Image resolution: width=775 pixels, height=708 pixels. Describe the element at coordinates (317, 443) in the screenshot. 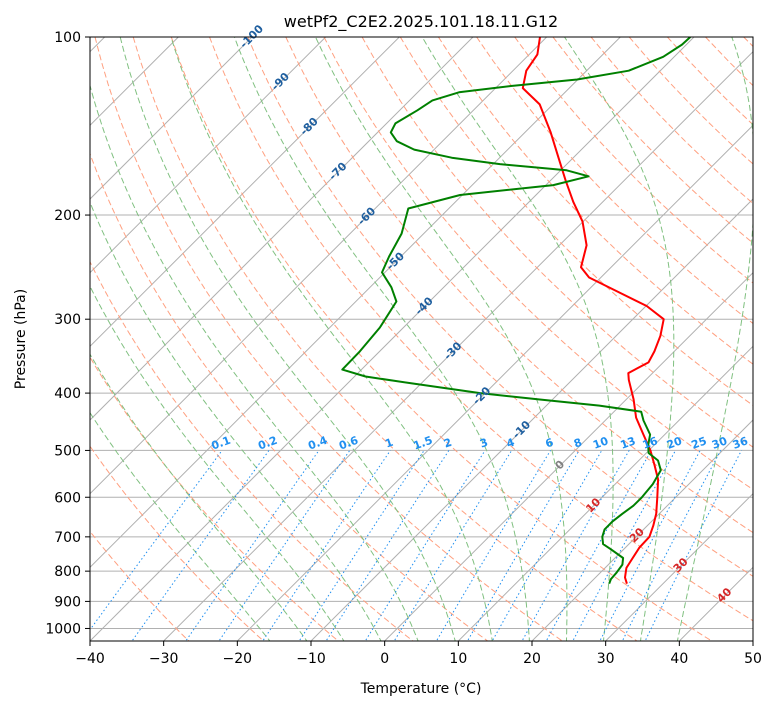

I see `mixing-ratio-label: 0.4` at that location.